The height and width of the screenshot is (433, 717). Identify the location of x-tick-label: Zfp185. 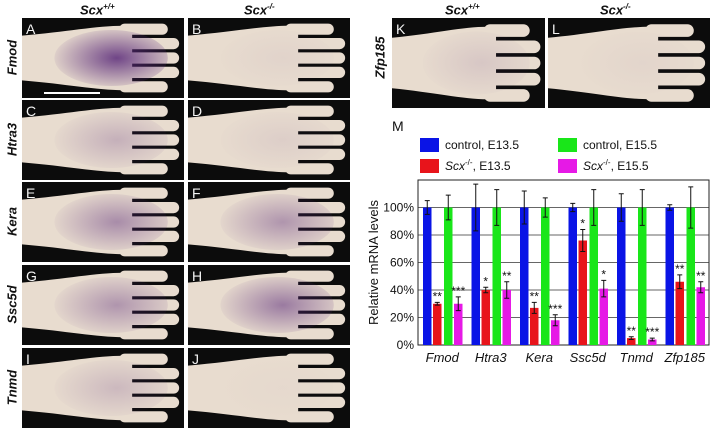
(685, 357).